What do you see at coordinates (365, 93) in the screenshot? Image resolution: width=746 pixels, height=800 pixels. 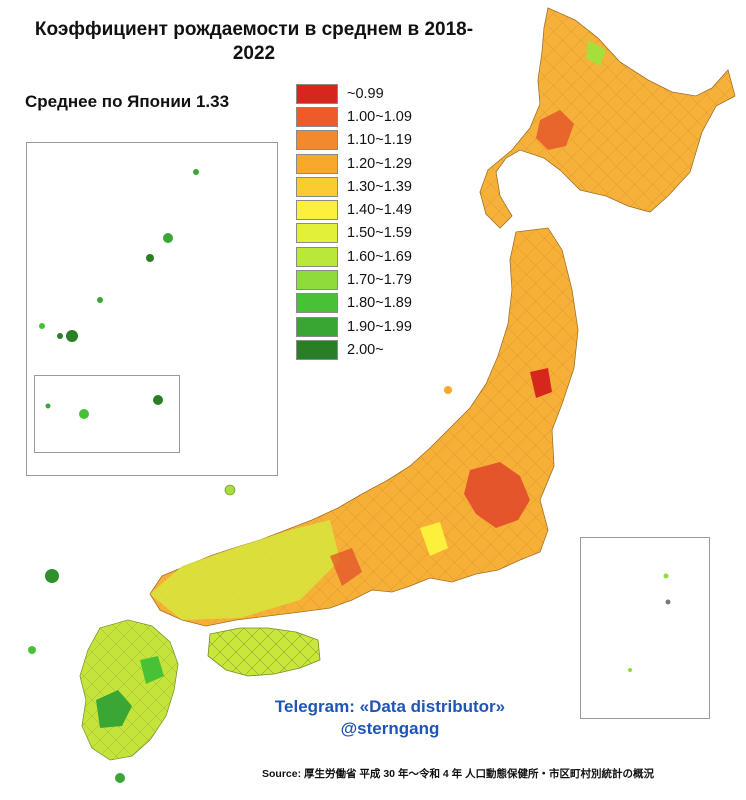 I see `legend-label: ~0.99` at bounding box center [365, 93].